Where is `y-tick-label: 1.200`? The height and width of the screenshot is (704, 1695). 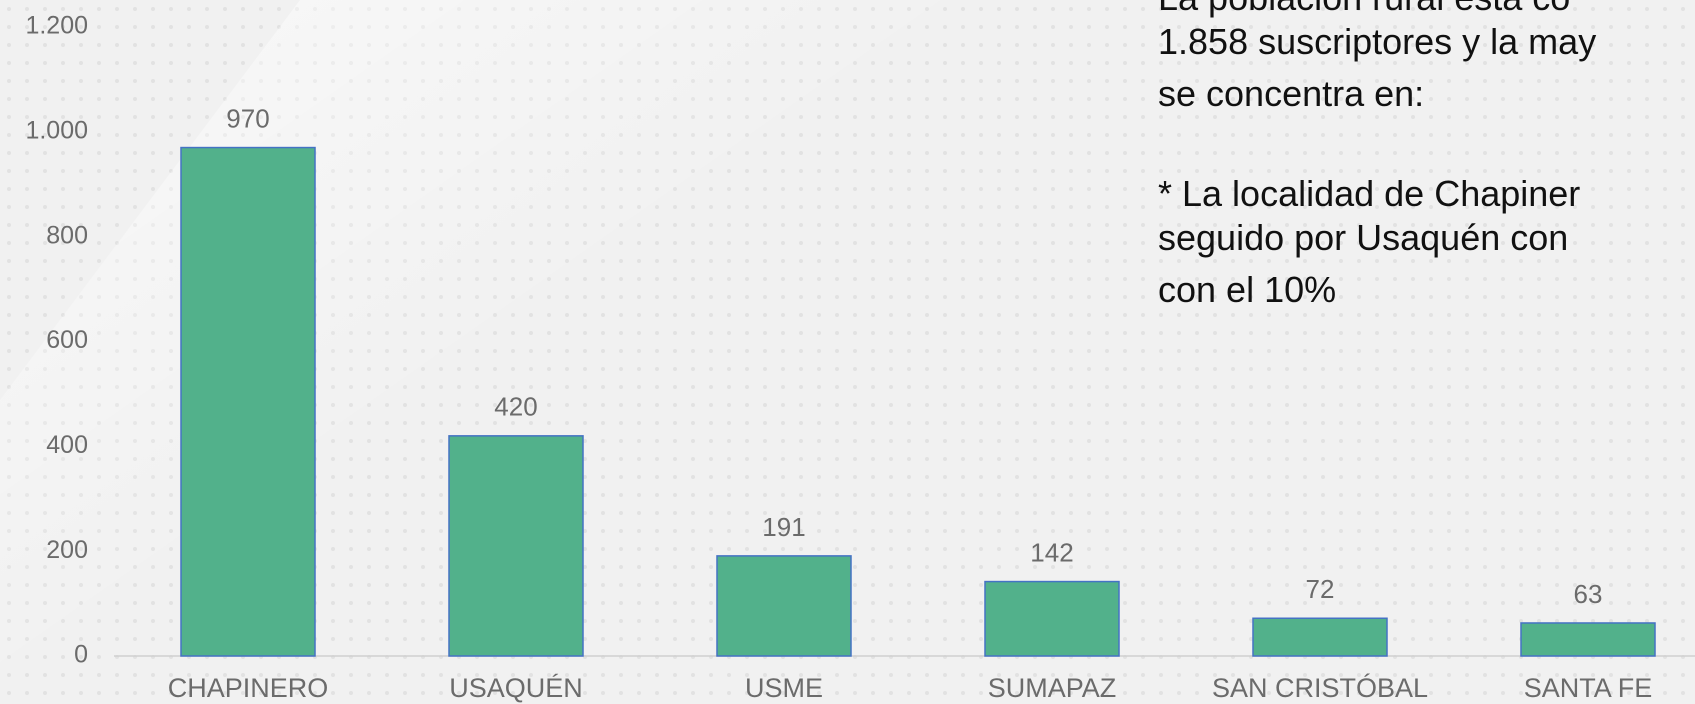
y-tick-label: 1.200 is located at coordinates (56, 26).